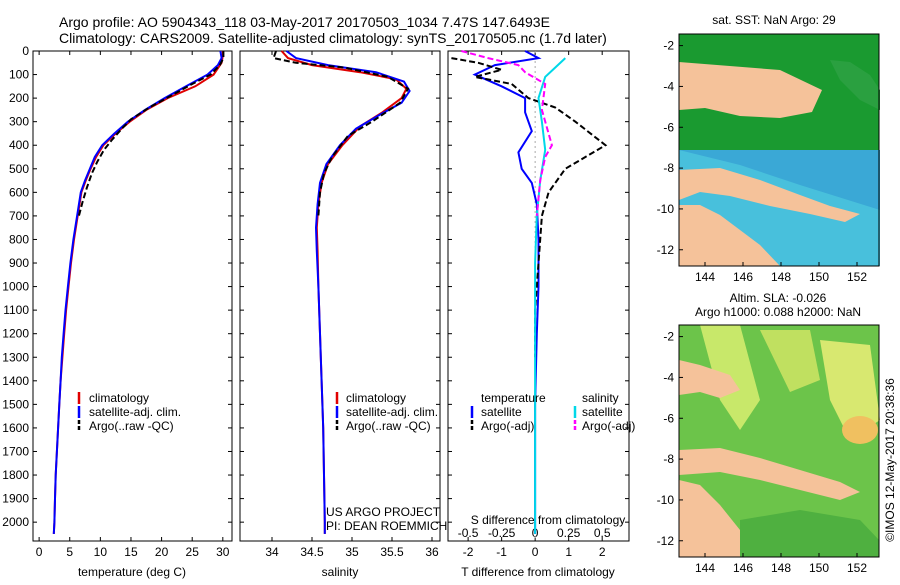 This screenshot has width=900, height=585. I want to click on y-tick-label: 1200, so click(15, 334).